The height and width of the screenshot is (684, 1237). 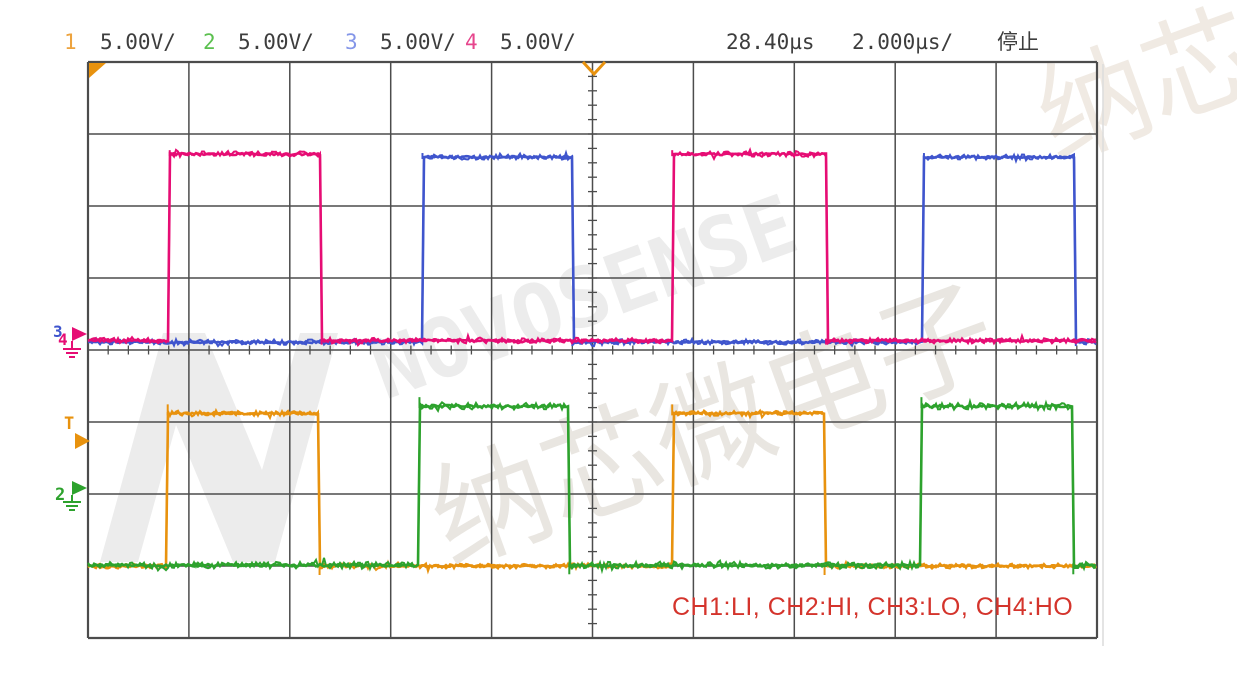 What do you see at coordinates (538, 42) in the screenshot?
I see `ch4-vscale: 5.00V/` at bounding box center [538, 42].